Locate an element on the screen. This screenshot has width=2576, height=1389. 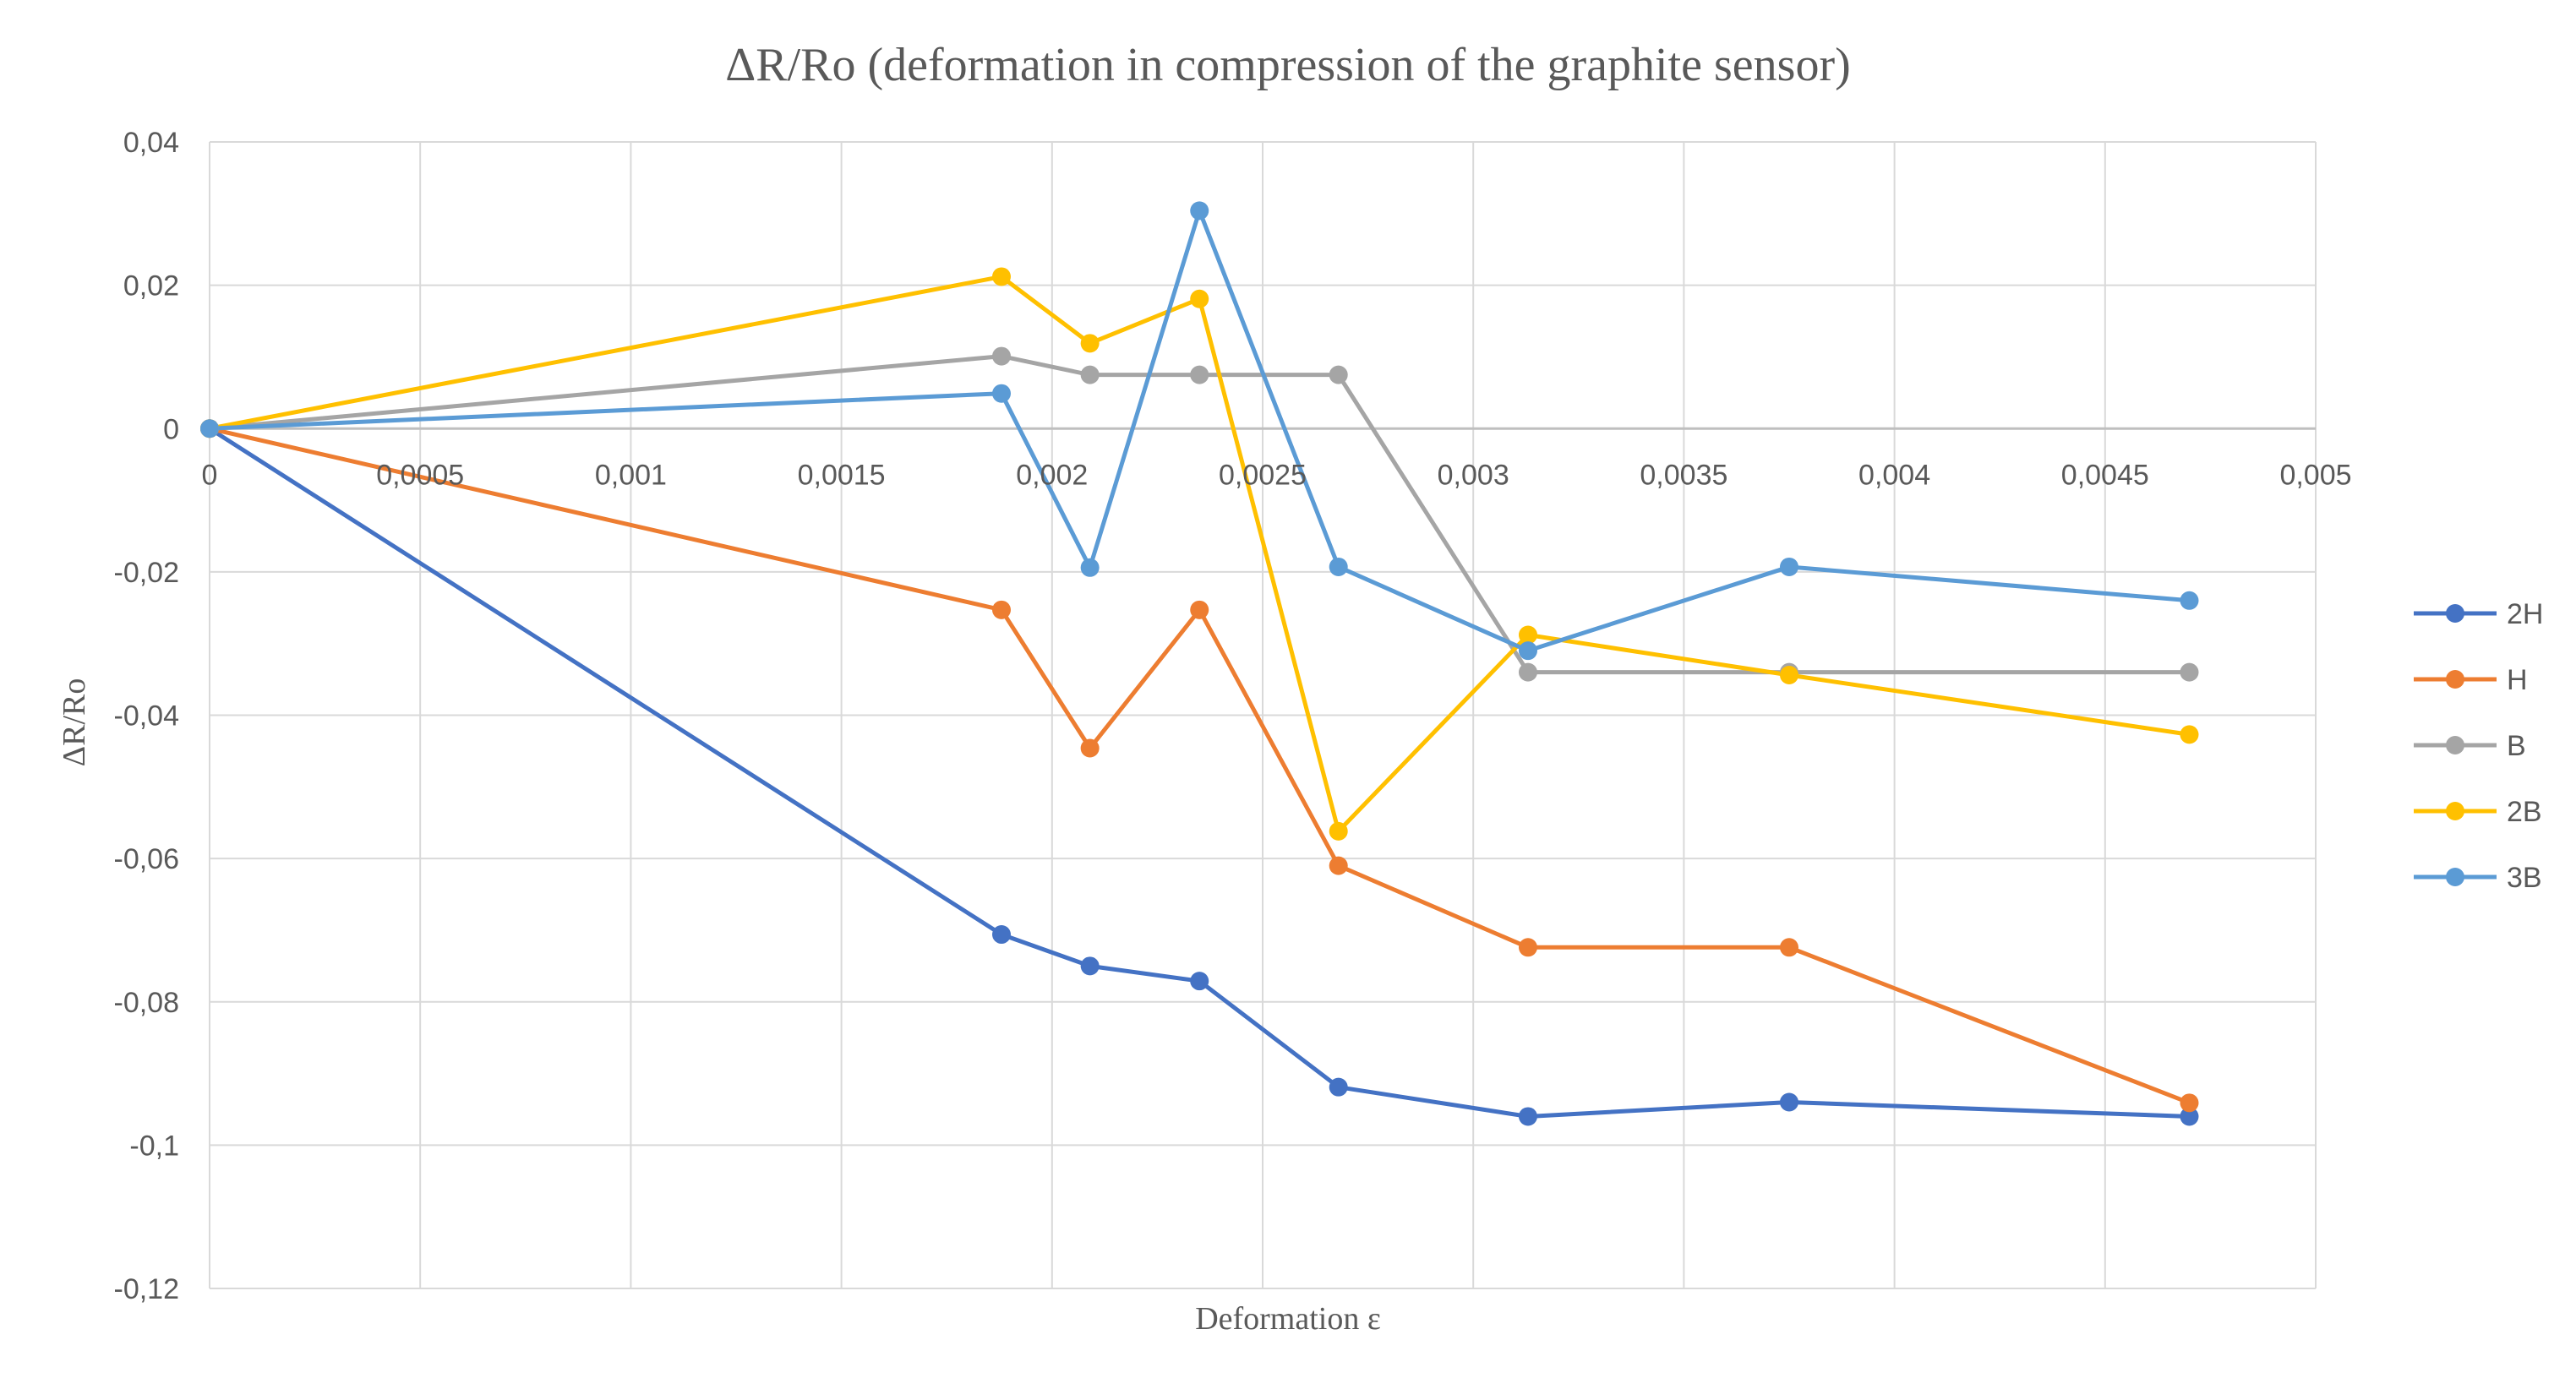
legend-item-h: H is located at coordinates (2471, 680).